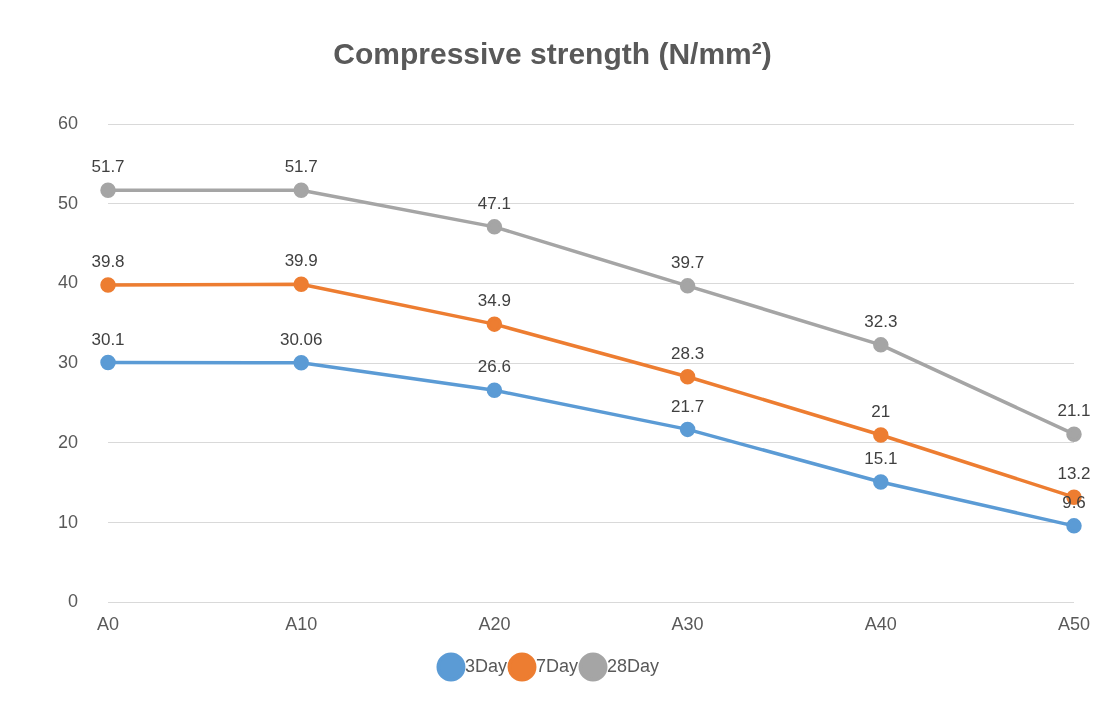 This screenshot has width=1110, height=704. Describe the element at coordinates (301, 261) in the screenshot. I see `data-label: 39.9` at that location.